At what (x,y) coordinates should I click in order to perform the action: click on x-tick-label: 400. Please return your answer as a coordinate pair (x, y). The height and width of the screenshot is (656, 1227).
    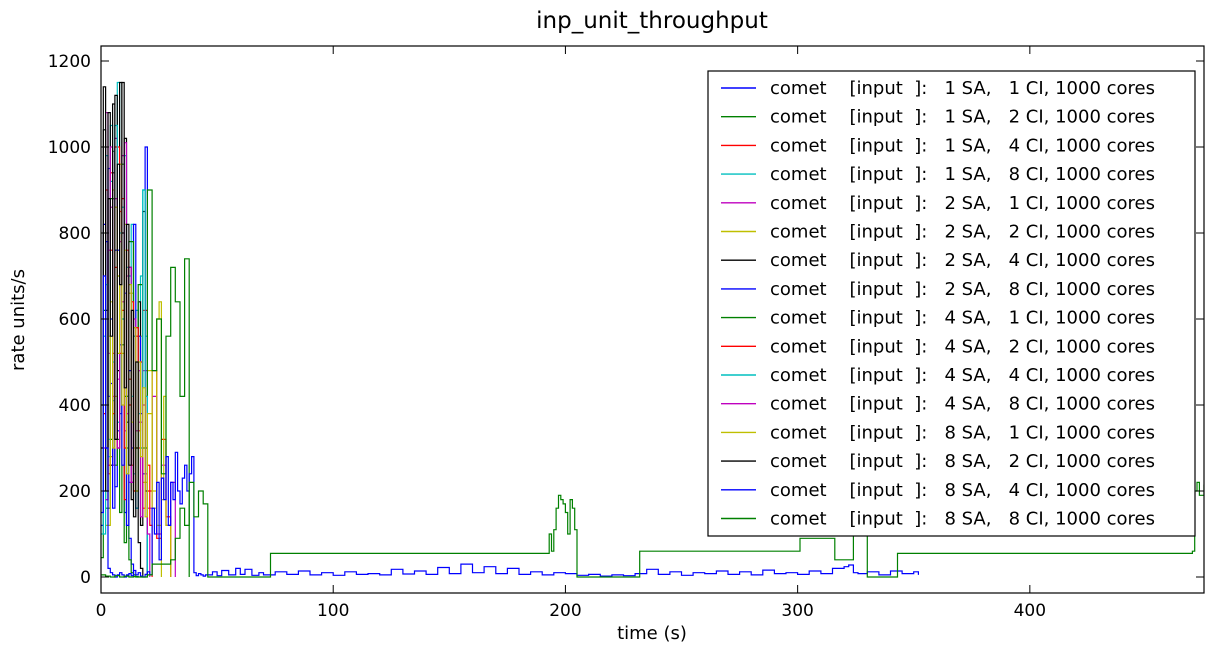
    Looking at the image, I should click on (1030, 611).